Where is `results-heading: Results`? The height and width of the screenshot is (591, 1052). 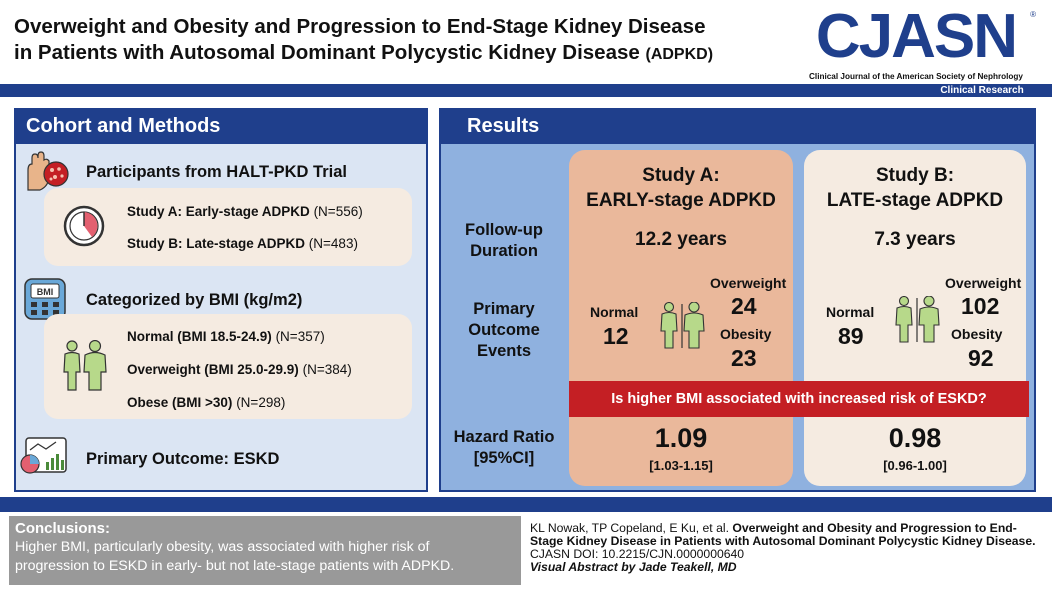
results-heading: Results is located at coordinates (737, 126).